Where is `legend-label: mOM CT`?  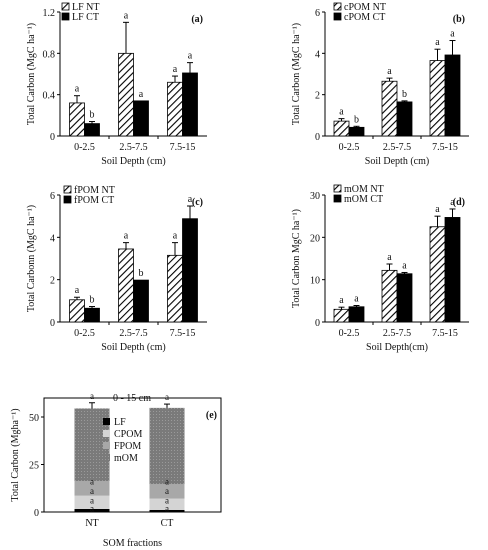
legend-label: mOM CT is located at coordinates (363, 199).